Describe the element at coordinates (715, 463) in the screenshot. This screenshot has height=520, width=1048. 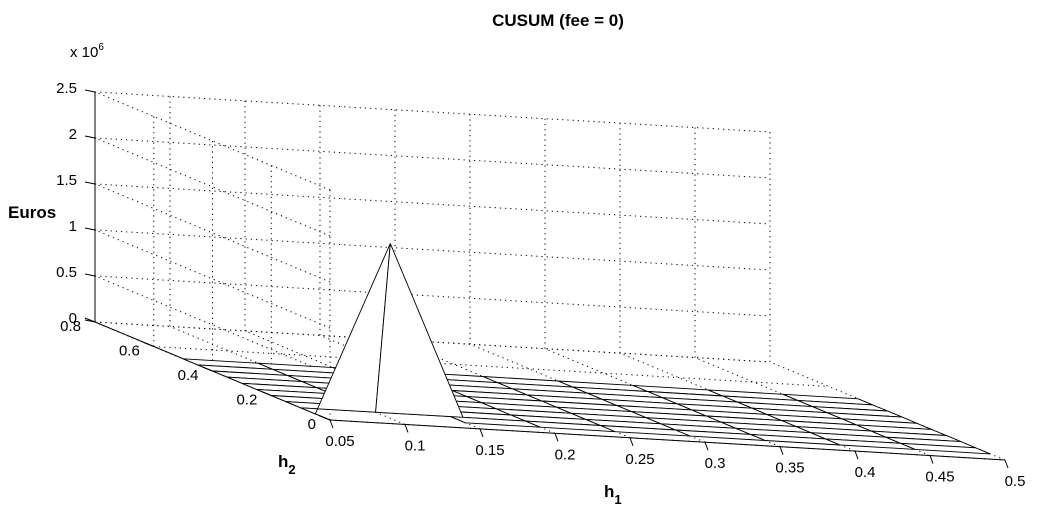
I see `x-tick-label: 0.3` at that location.